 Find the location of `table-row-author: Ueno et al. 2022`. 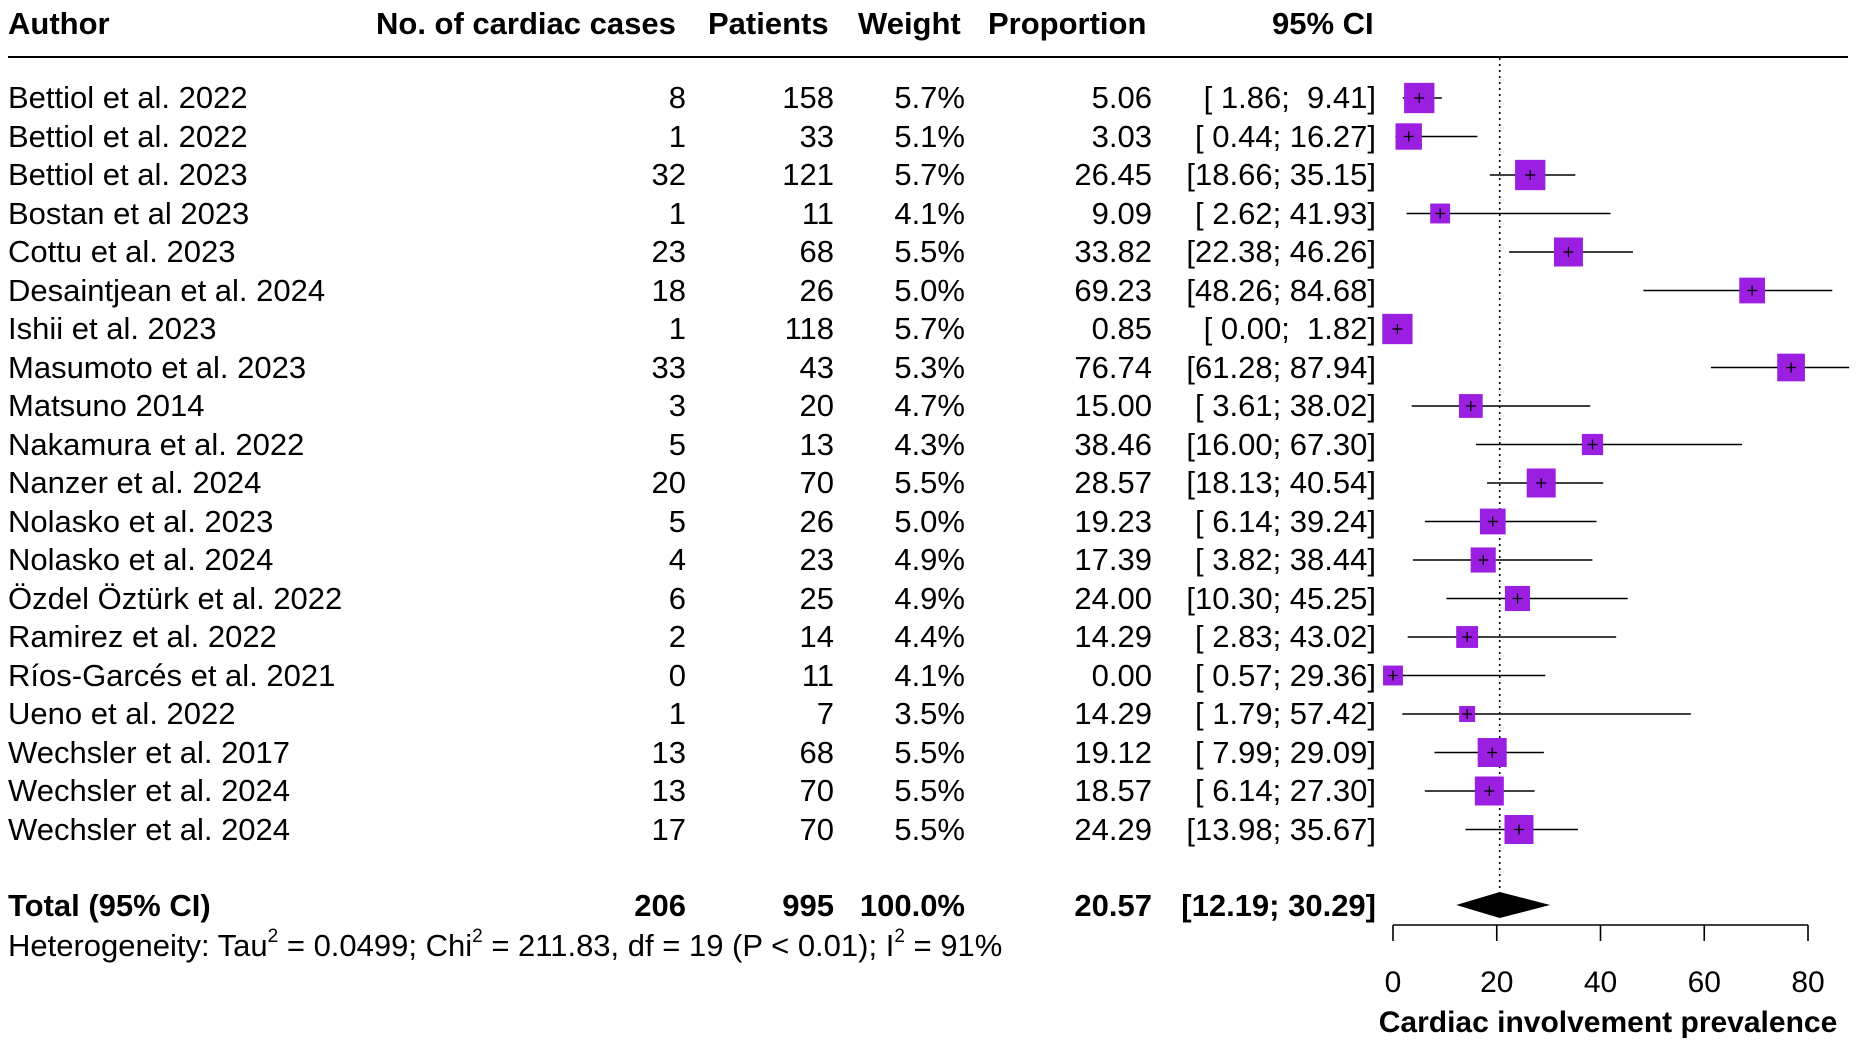

table-row-author: Ueno et al. 2022 is located at coordinates (122, 713).